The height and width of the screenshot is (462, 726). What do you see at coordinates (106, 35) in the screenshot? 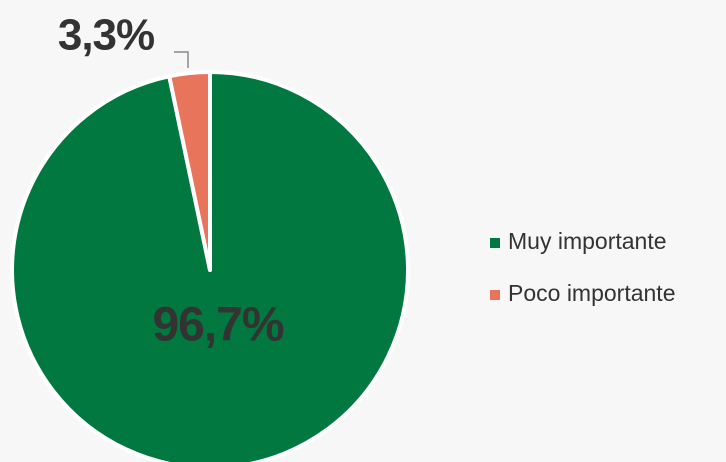
I see `data-label: 3,3%` at bounding box center [106, 35].